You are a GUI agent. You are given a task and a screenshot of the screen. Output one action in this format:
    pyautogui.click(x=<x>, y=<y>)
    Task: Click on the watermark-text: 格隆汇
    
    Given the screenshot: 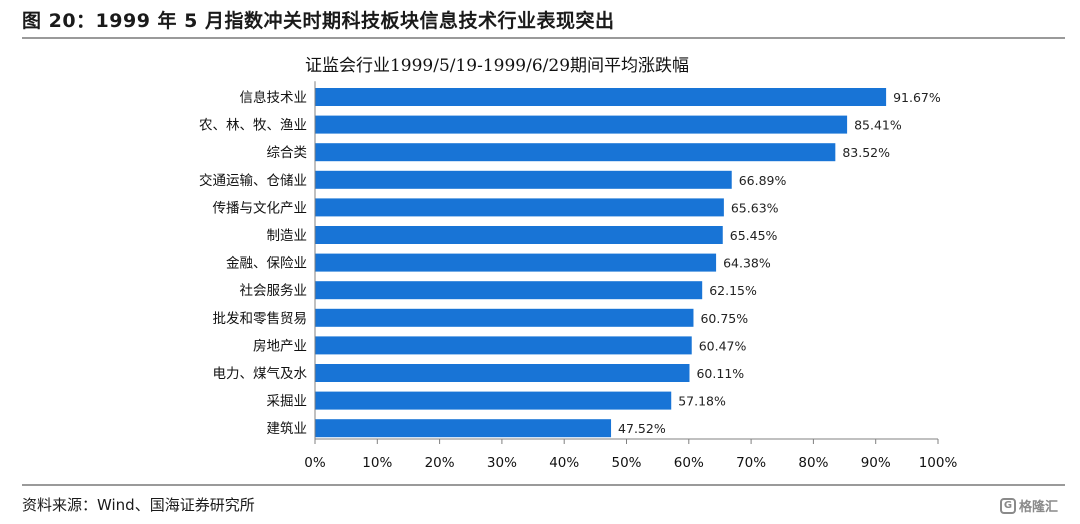 What is the action you would take?
    pyautogui.click(x=1039, y=507)
    